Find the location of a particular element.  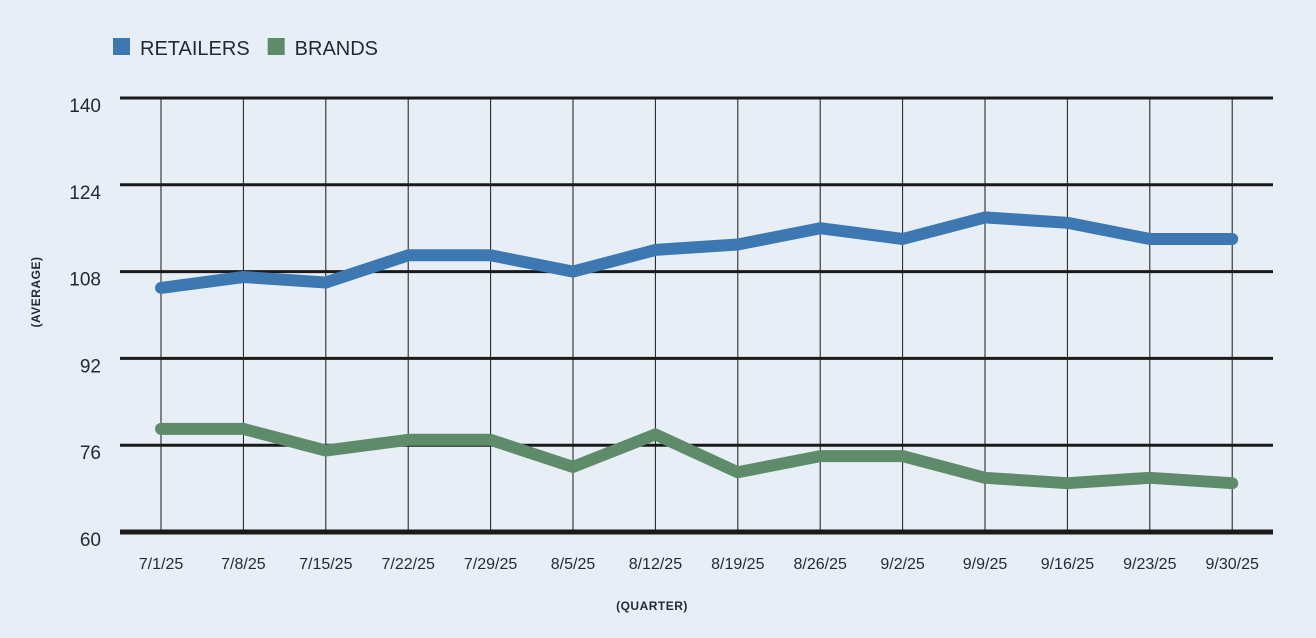

y-axis-ticks: 60 76 92 108 124 140 is located at coordinates (85, 323).